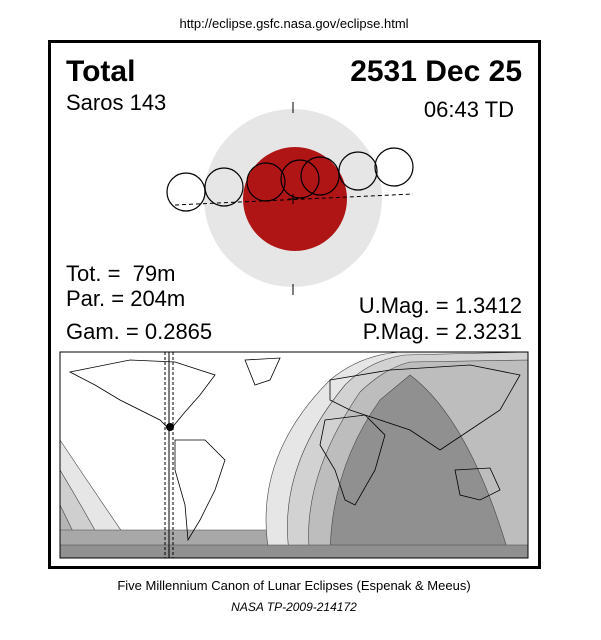 The image size is (601, 640). What do you see at coordinates (294, 607) in the screenshot?
I see `reference: NASA TP-2009-214172` at bounding box center [294, 607].